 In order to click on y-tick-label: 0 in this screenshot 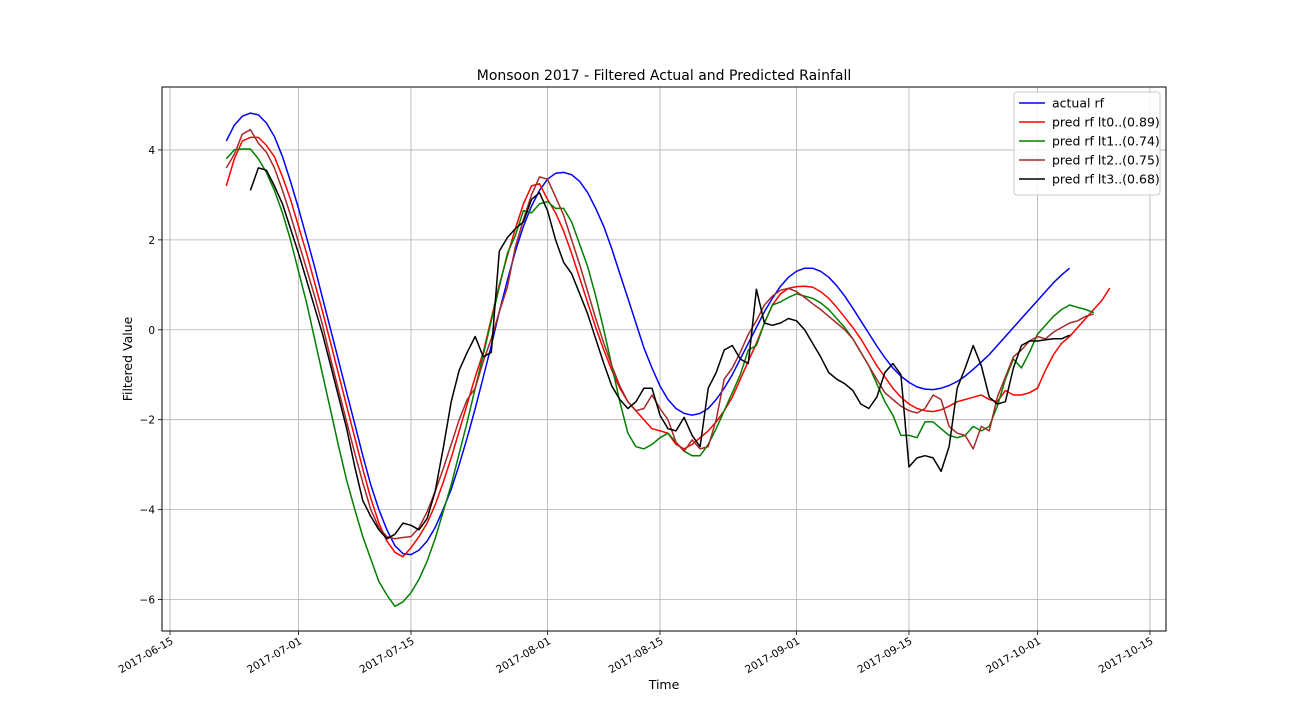, I will do `click(151, 331)`.